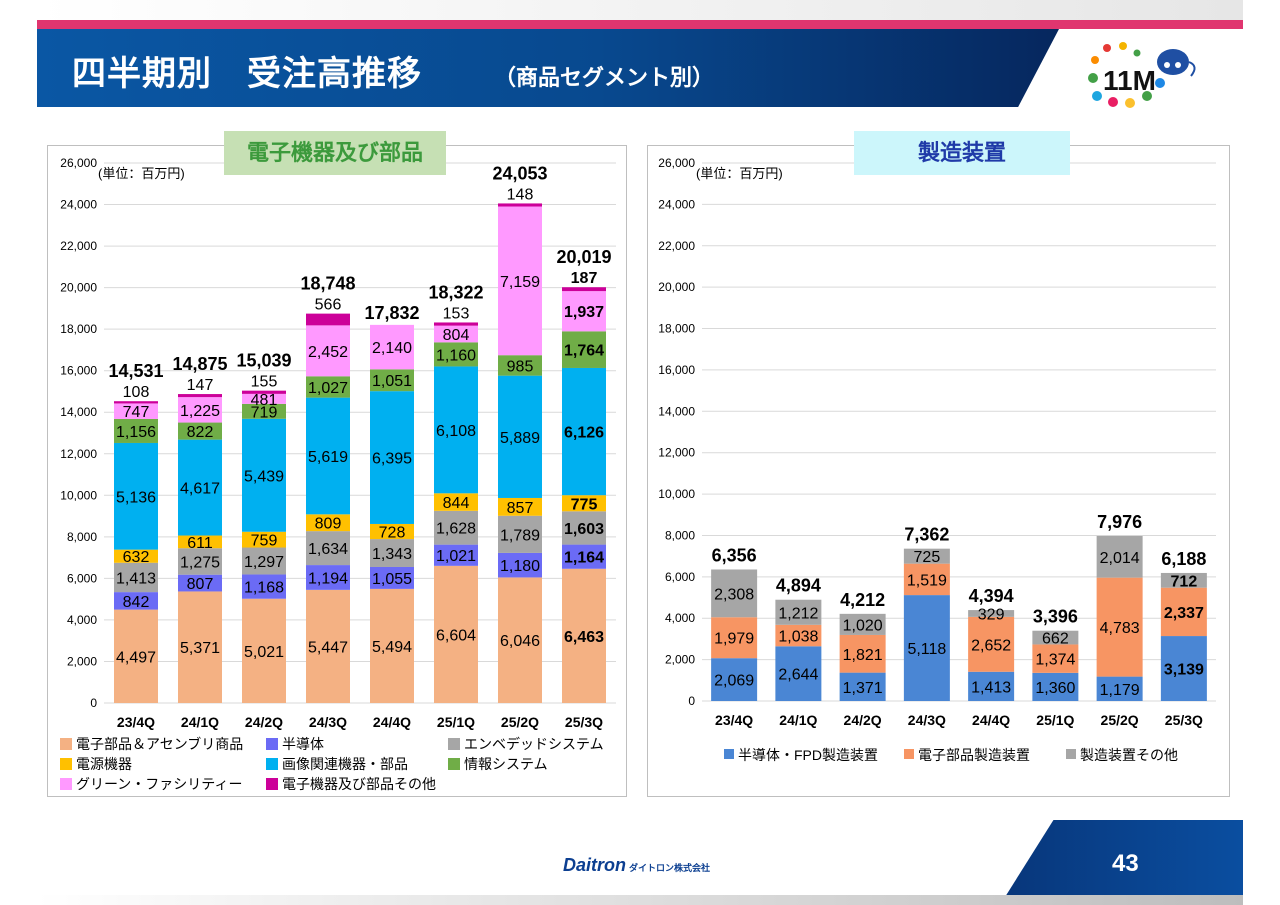  What do you see at coordinates (136, 412) in the screenshot?
I see `data-label: 747` at bounding box center [136, 412].